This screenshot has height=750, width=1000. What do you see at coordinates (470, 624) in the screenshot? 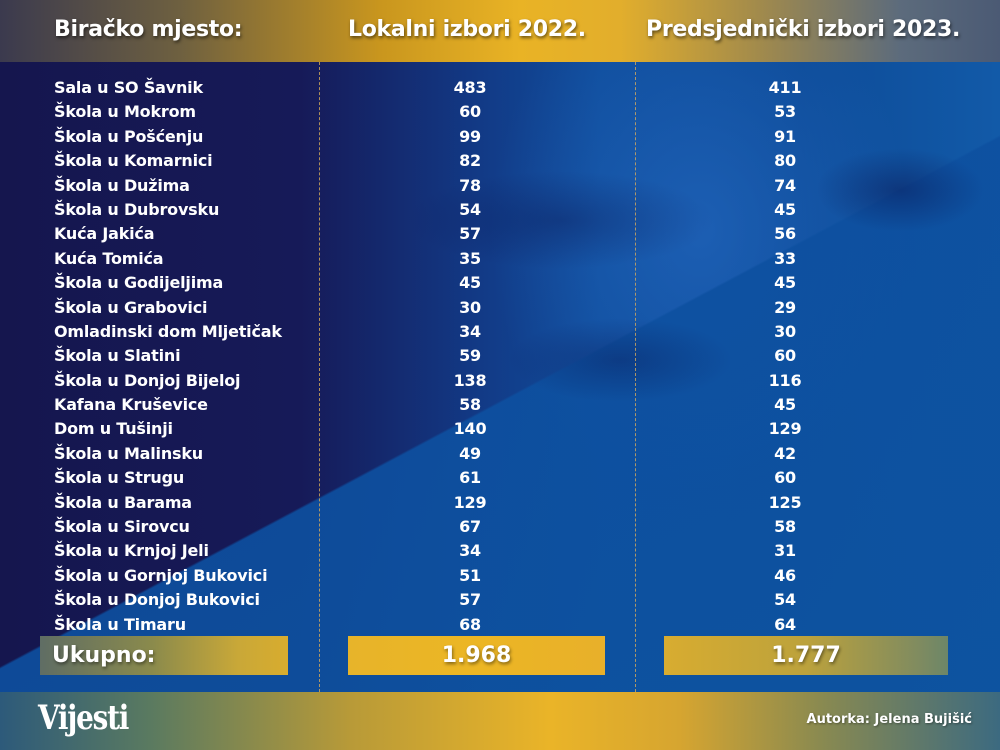
I see `value-2022: 68` at bounding box center [470, 624].